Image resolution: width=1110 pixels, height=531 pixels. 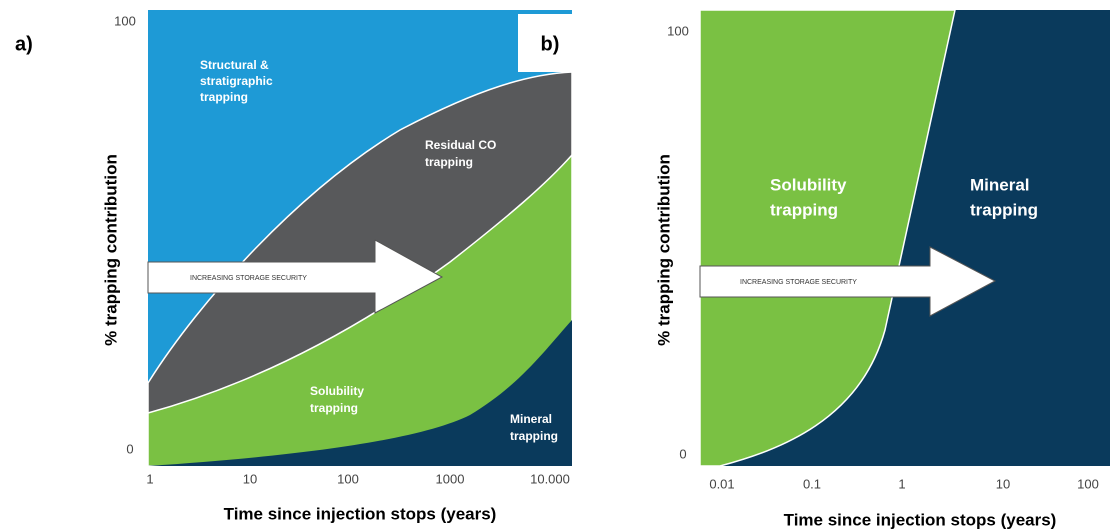 I want to click on inset-box, so click(x=545, y=43).